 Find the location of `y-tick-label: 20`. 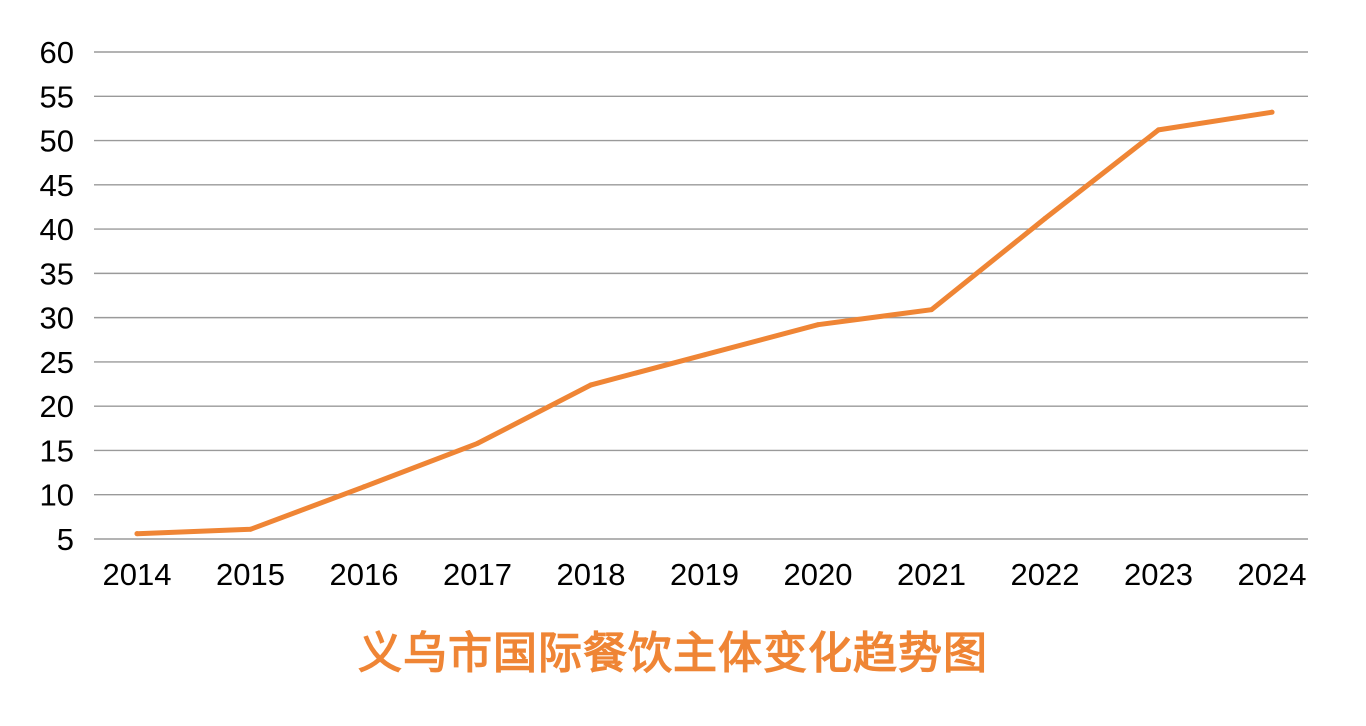

y-tick-label: 20 is located at coordinates (57, 406).